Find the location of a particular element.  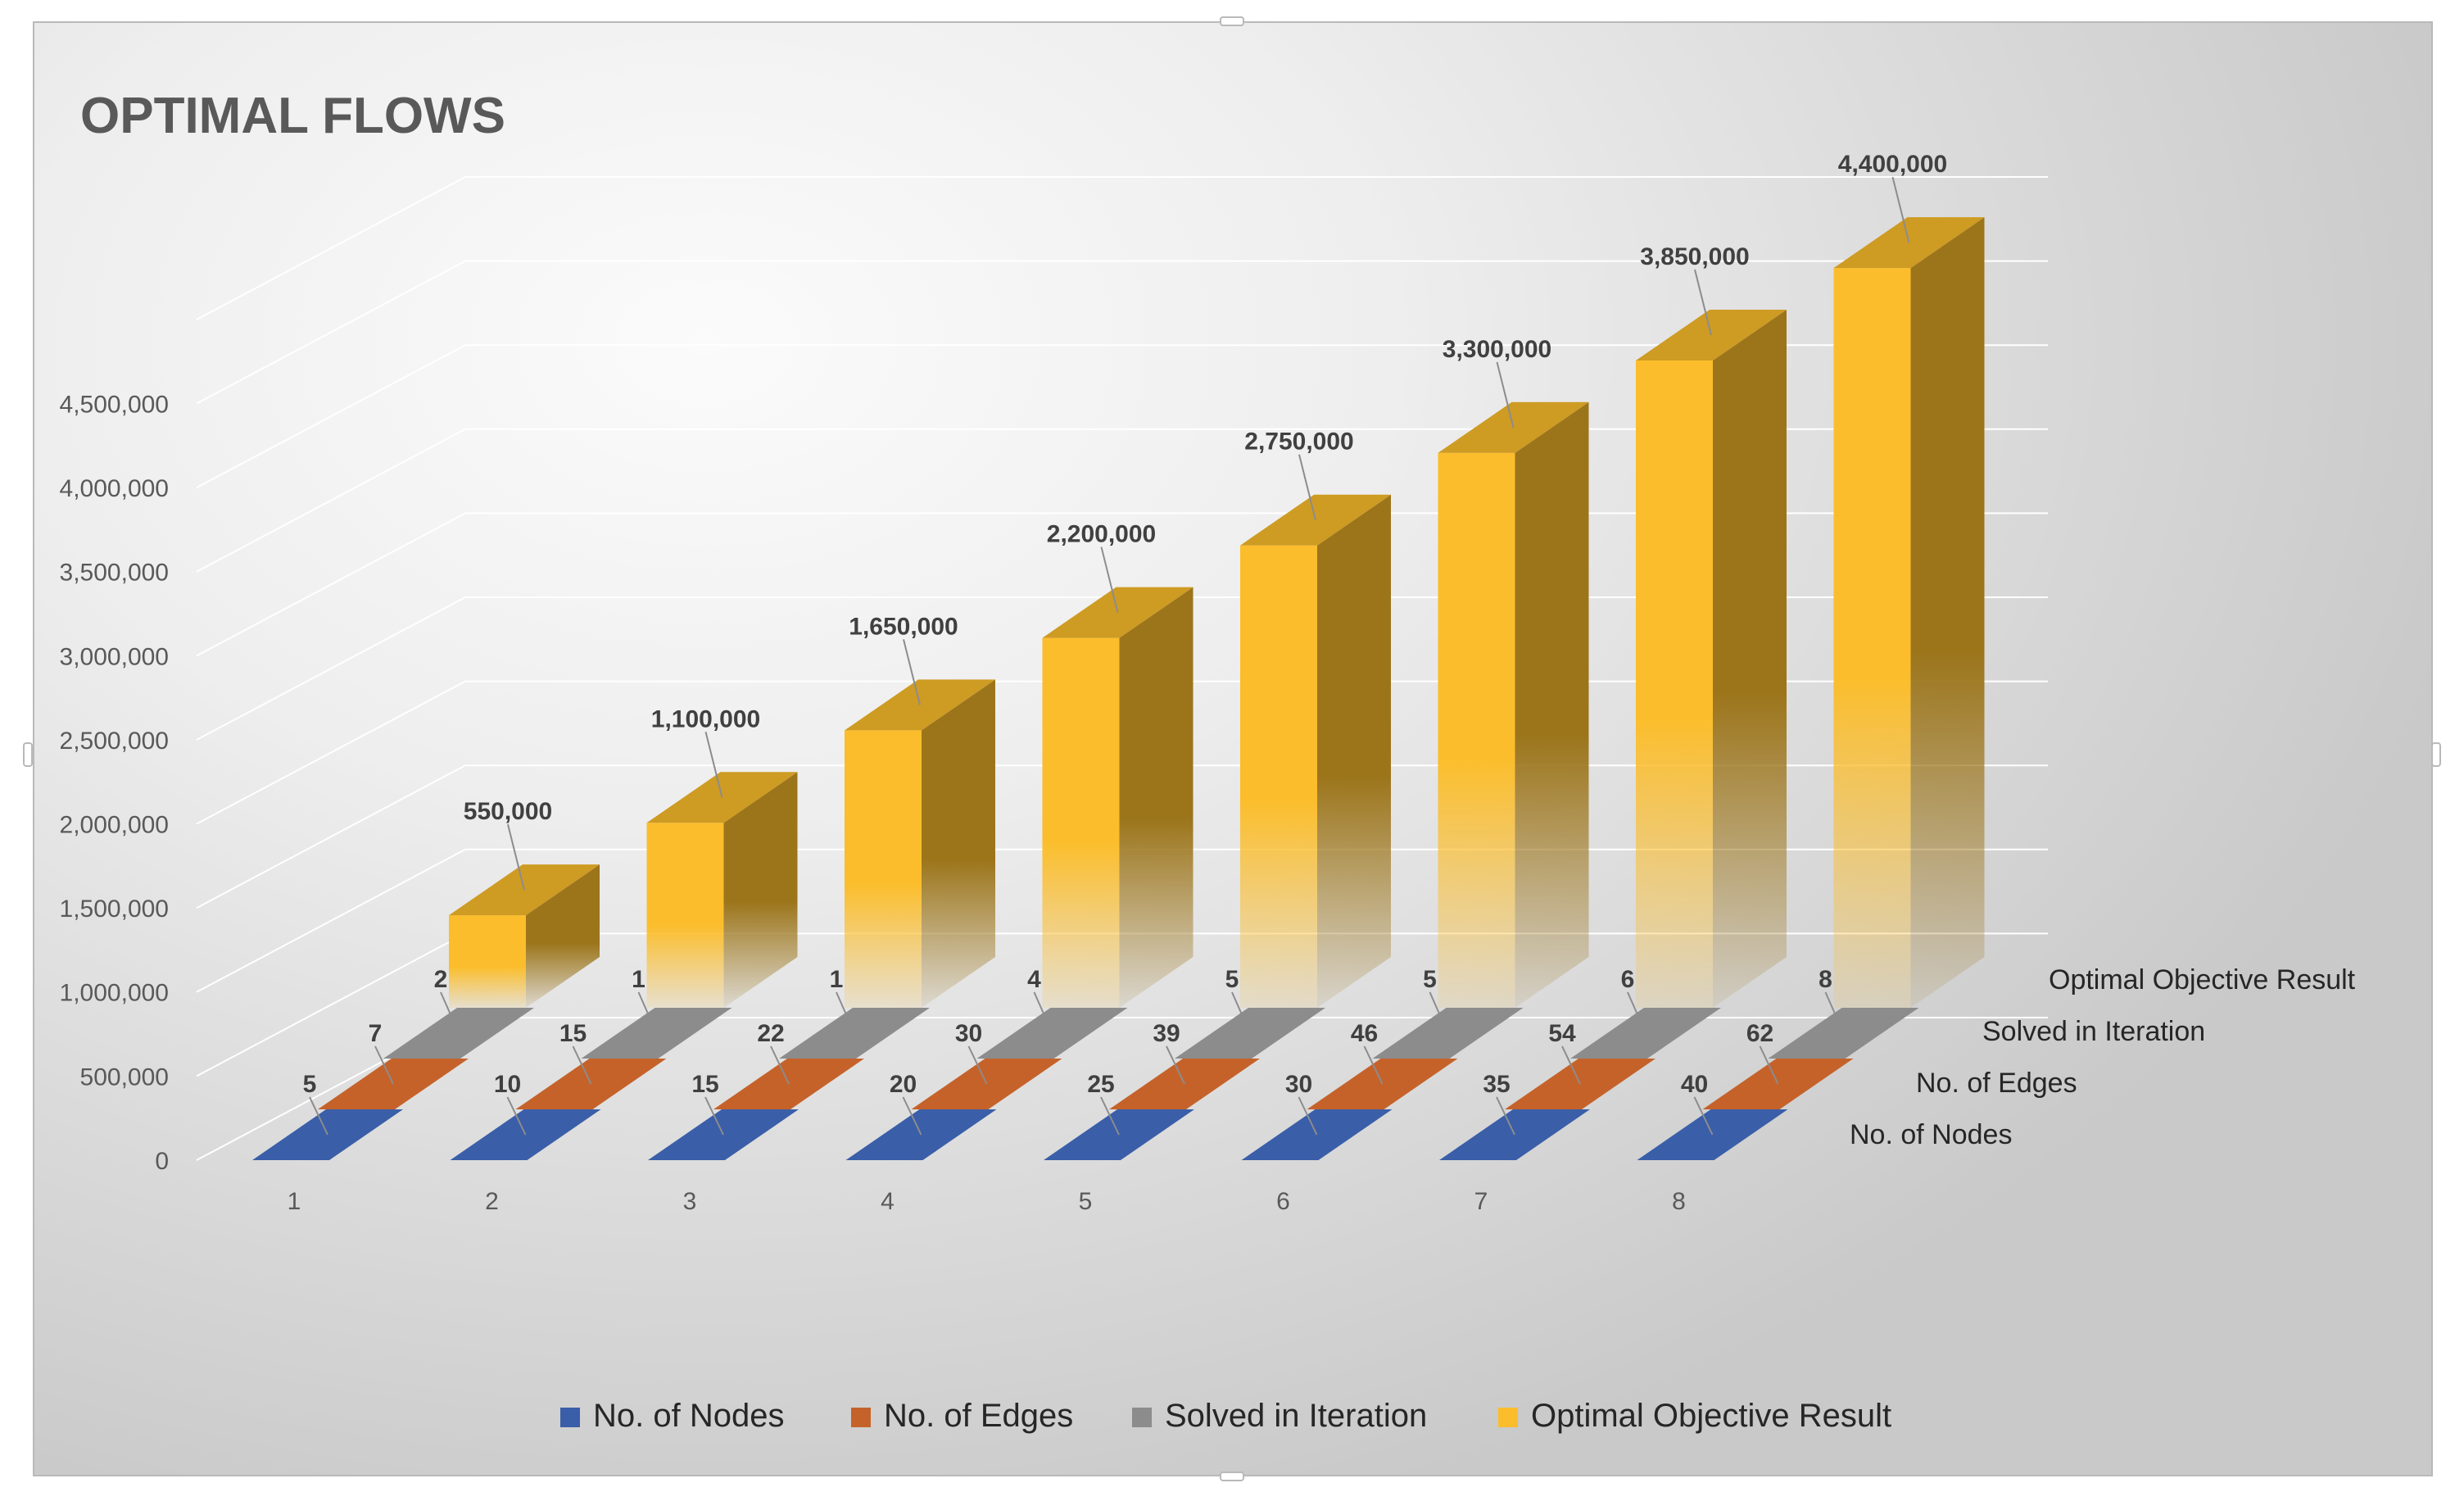

resize-handle-top is located at coordinates (1232, 21).